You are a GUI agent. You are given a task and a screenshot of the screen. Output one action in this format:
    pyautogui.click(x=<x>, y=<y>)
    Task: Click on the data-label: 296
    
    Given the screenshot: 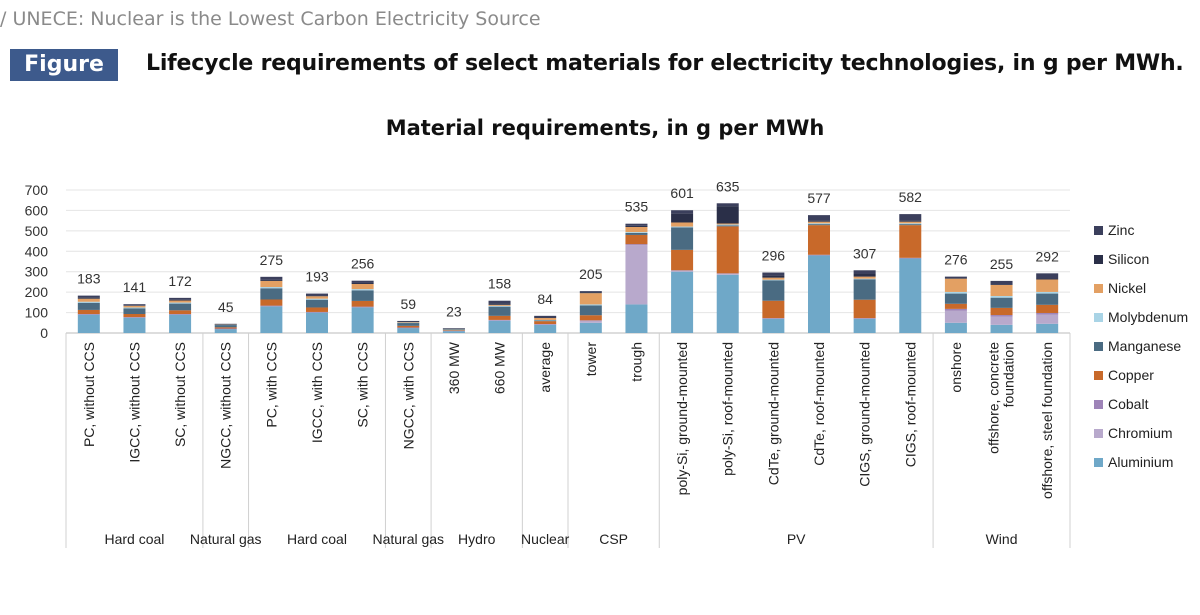 What is the action you would take?
    pyautogui.click(x=774, y=256)
    